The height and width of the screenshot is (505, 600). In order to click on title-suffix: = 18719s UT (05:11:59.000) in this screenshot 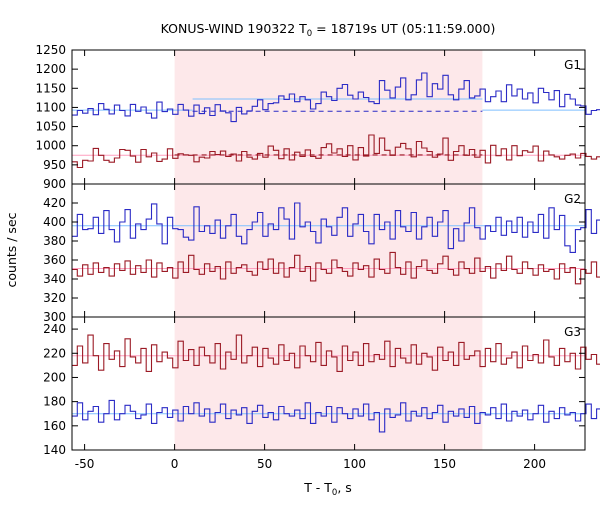, I will do `click(403, 28)`.